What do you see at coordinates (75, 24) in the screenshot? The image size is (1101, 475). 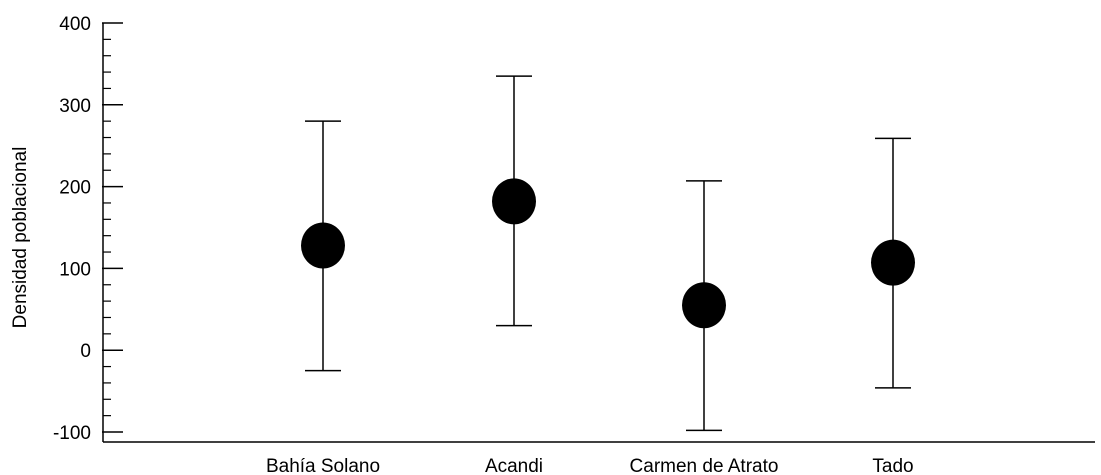 I see `y-tick-label: 400` at bounding box center [75, 24].